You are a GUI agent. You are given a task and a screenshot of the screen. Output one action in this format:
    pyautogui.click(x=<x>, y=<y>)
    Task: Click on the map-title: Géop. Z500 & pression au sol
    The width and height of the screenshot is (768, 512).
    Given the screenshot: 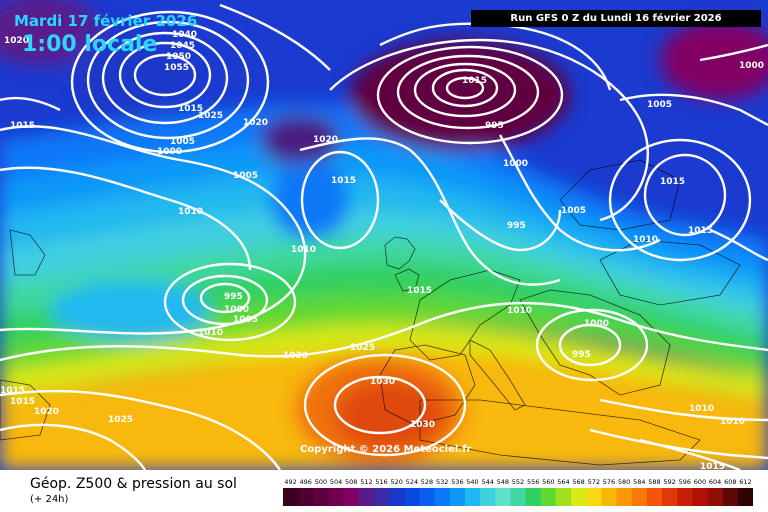 What is the action you would take?
    pyautogui.click(x=133, y=484)
    